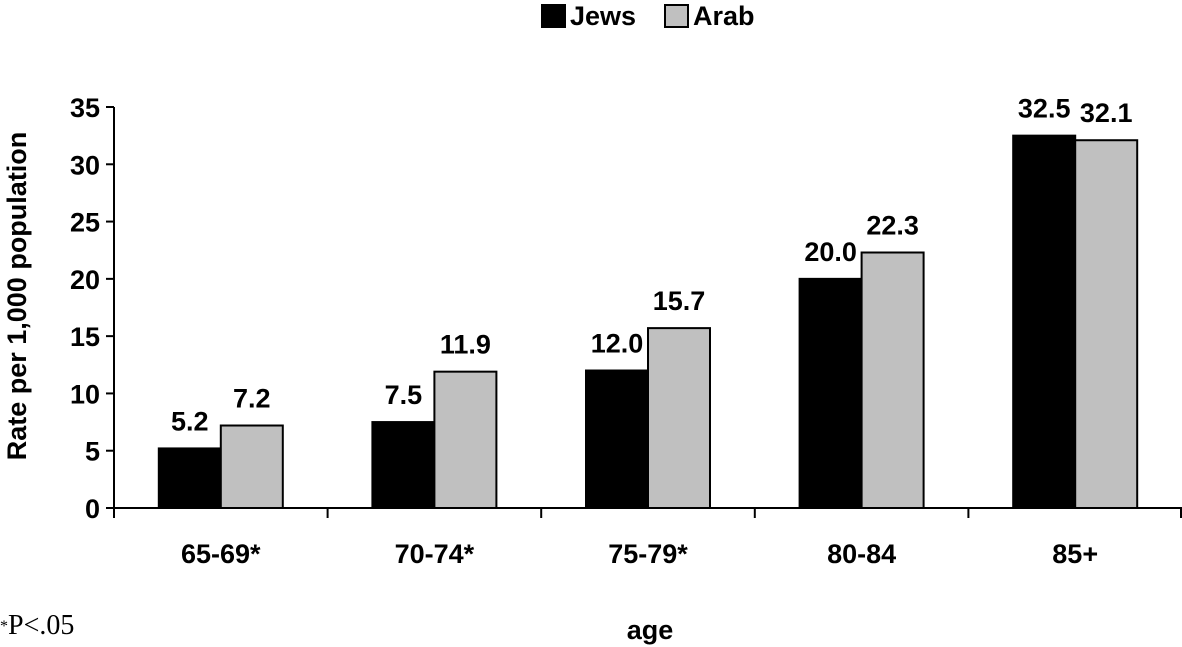 Image resolution: width=1182 pixels, height=647 pixels. Describe the element at coordinates (92, 509) in the screenshot. I see `y-tick-label: 0` at that location.